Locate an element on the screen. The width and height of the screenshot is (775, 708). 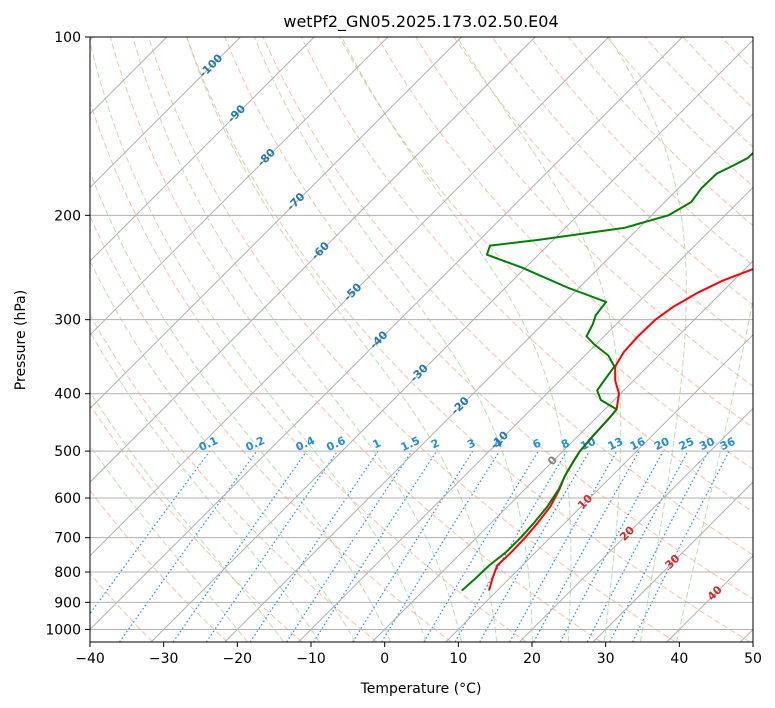
y-axis: 100 200 300 400 500 600 700 800 900 1000 is located at coordinates (67, 334).